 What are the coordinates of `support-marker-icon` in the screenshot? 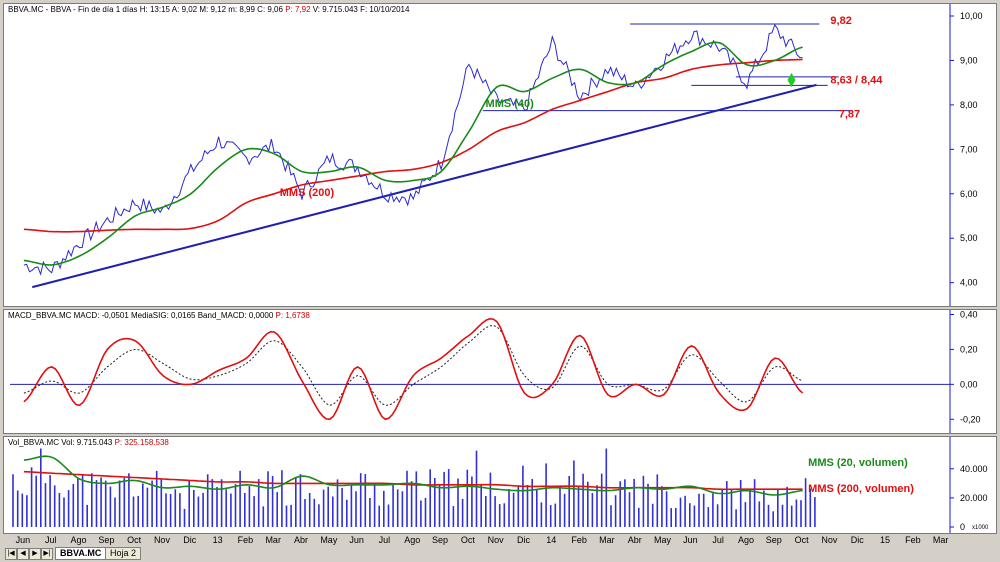 It's located at (791, 80).